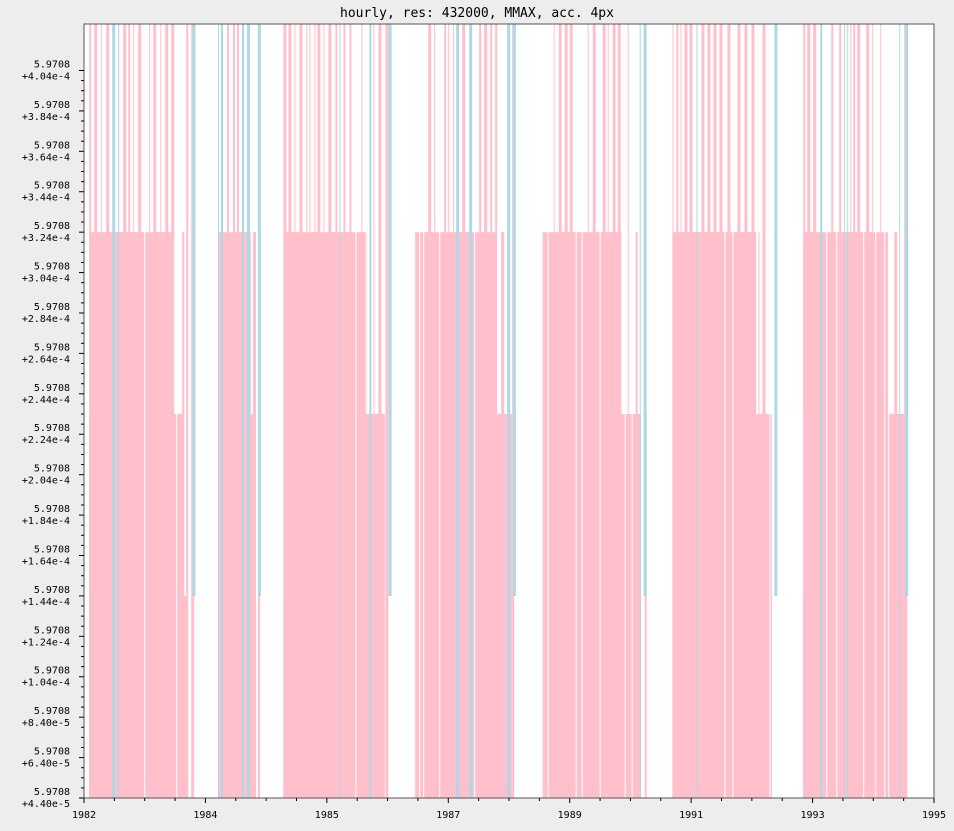 The height and width of the screenshot is (831, 954). Describe the element at coordinates (813, 815) in the screenshot. I see `x-tick-label: 1993` at that location.